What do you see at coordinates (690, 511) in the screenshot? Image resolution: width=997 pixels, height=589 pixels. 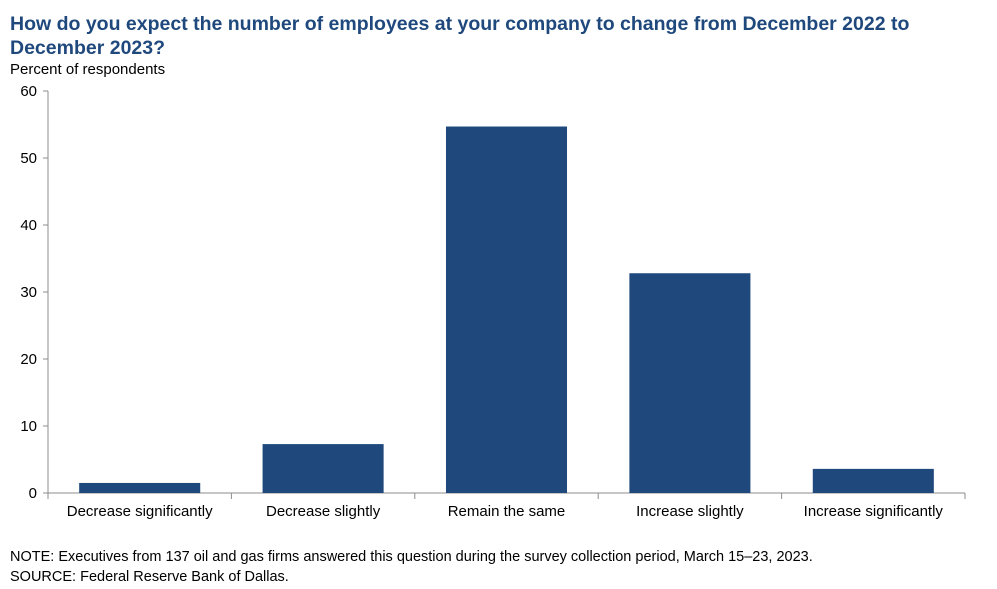 I see `x-tick-label: Increase slightly` at bounding box center [690, 511].